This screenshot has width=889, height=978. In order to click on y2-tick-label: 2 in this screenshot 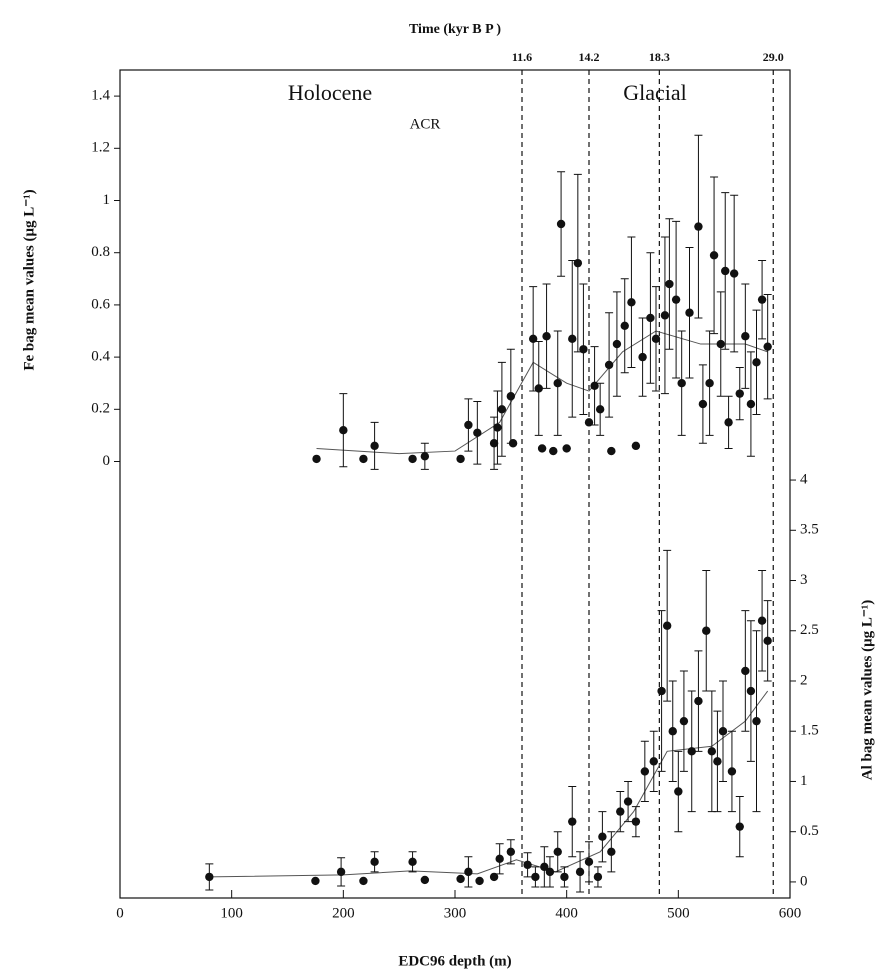, I will do `click(804, 680)`.